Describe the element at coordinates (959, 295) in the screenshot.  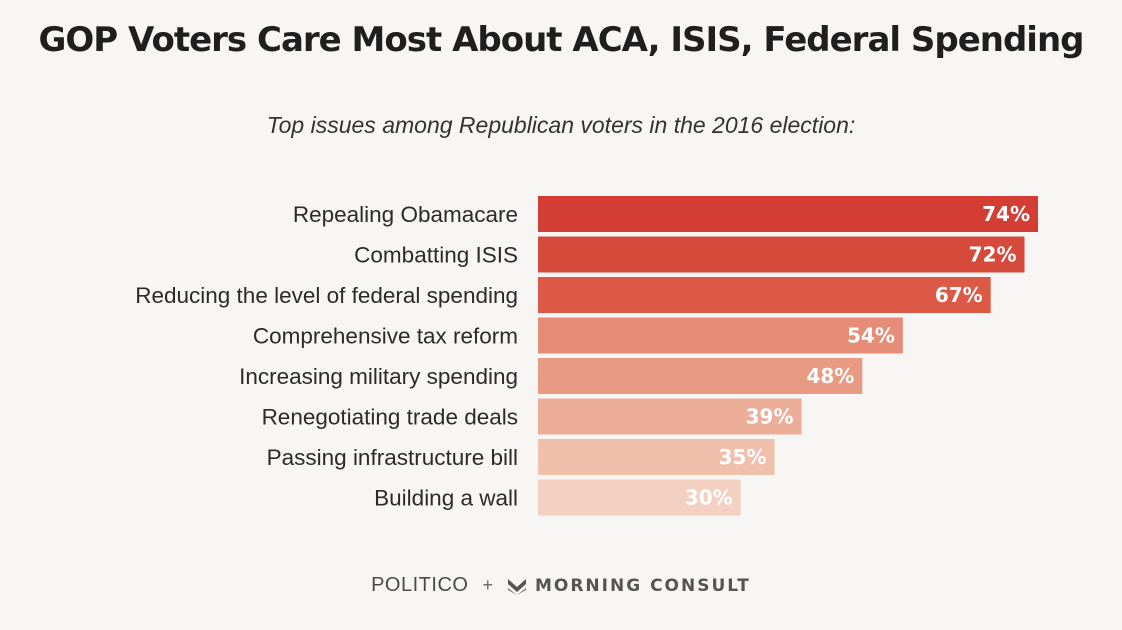
I see `value-label-3: 67%` at that location.